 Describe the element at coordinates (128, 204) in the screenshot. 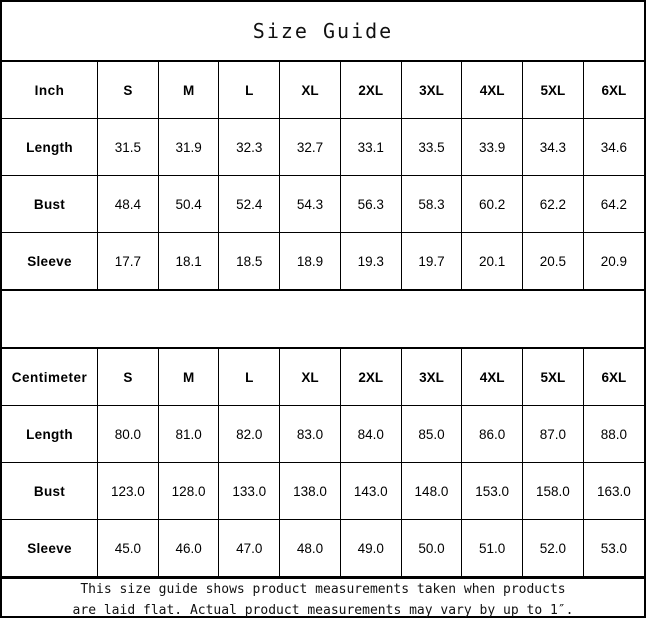

I see `cell-inch-bust-s: 48.4` at that location.